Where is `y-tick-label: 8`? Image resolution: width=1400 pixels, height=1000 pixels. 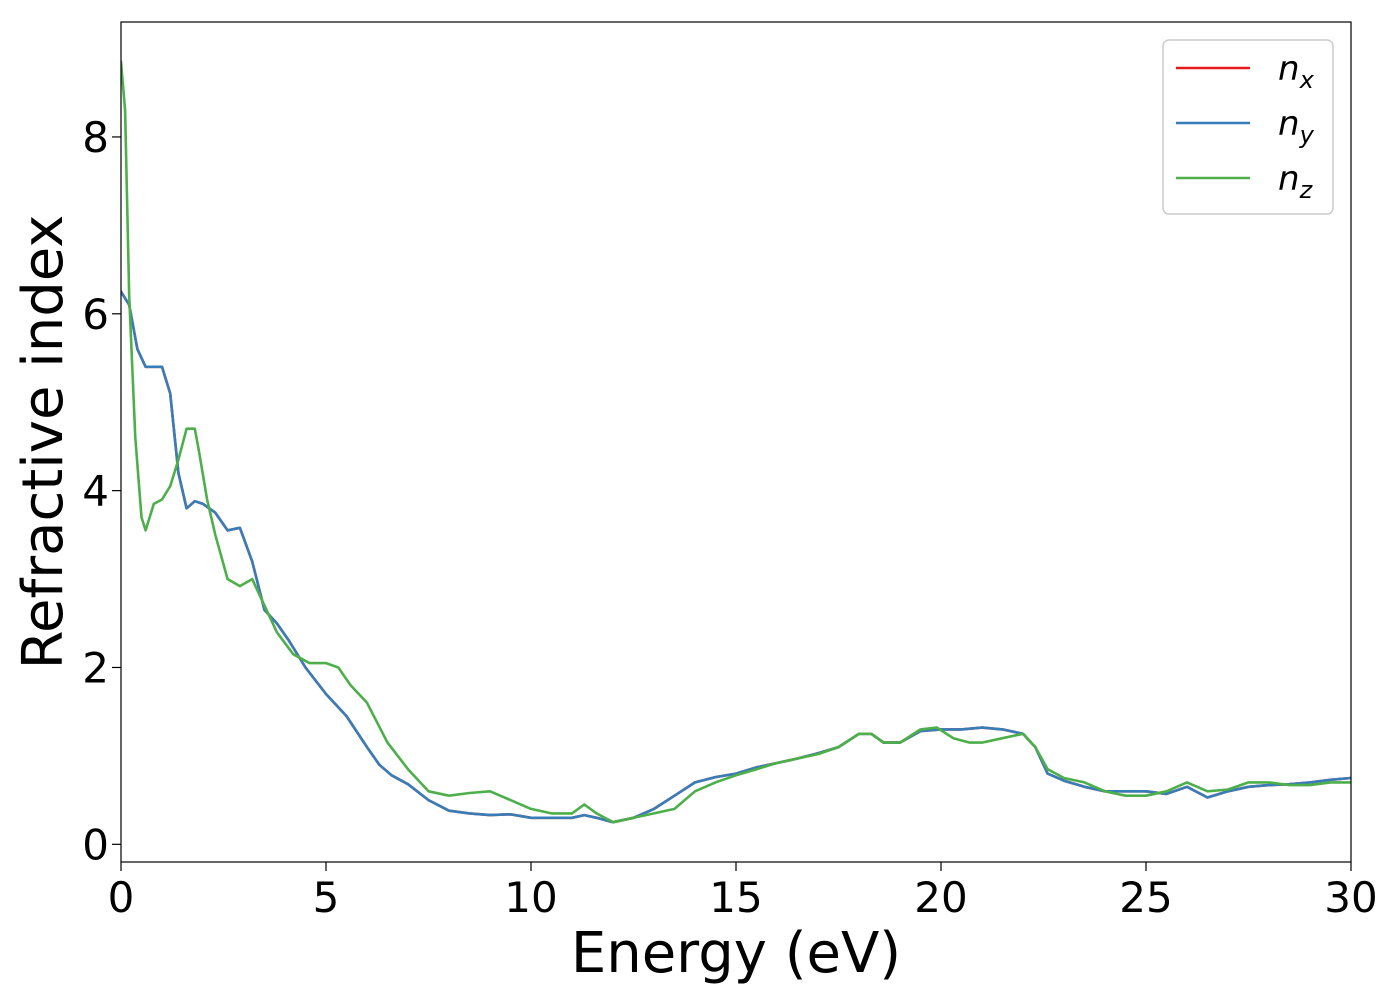
y-tick-label: 8 is located at coordinates (95, 137).